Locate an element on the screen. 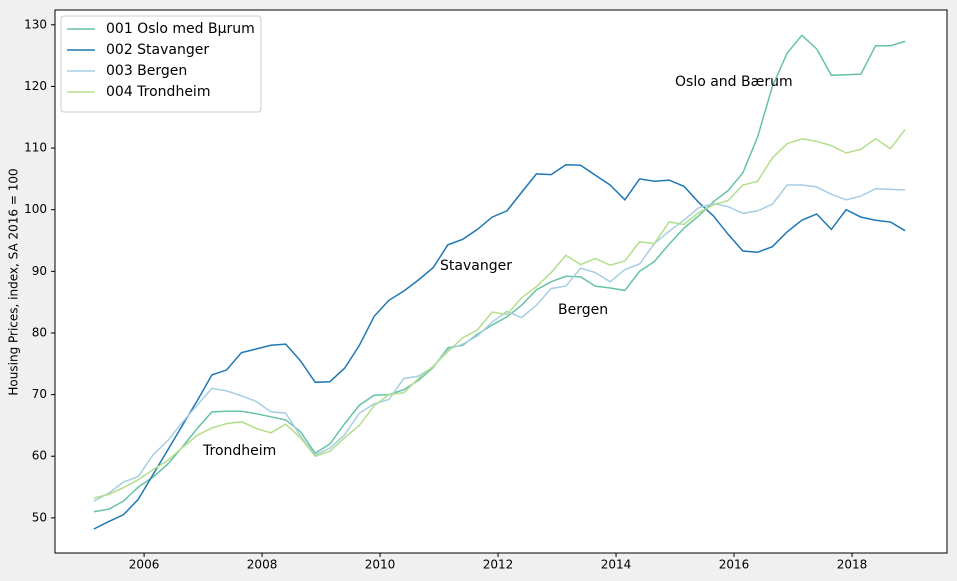 The width and height of the screenshot is (957, 581). annotation: Bergen is located at coordinates (583, 310).